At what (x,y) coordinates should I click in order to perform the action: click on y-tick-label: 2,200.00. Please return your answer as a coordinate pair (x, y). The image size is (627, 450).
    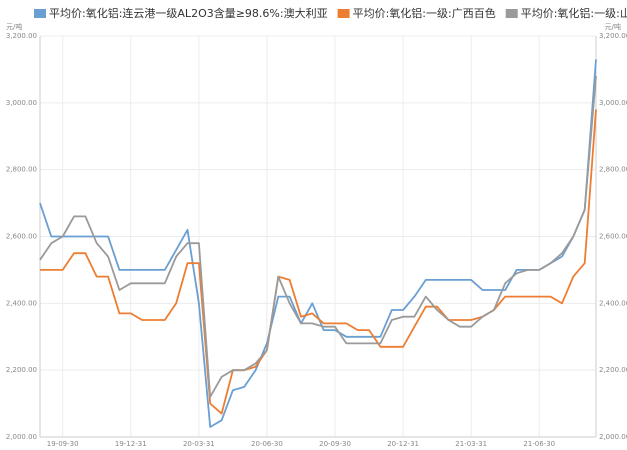
    Looking at the image, I should click on (21, 370).